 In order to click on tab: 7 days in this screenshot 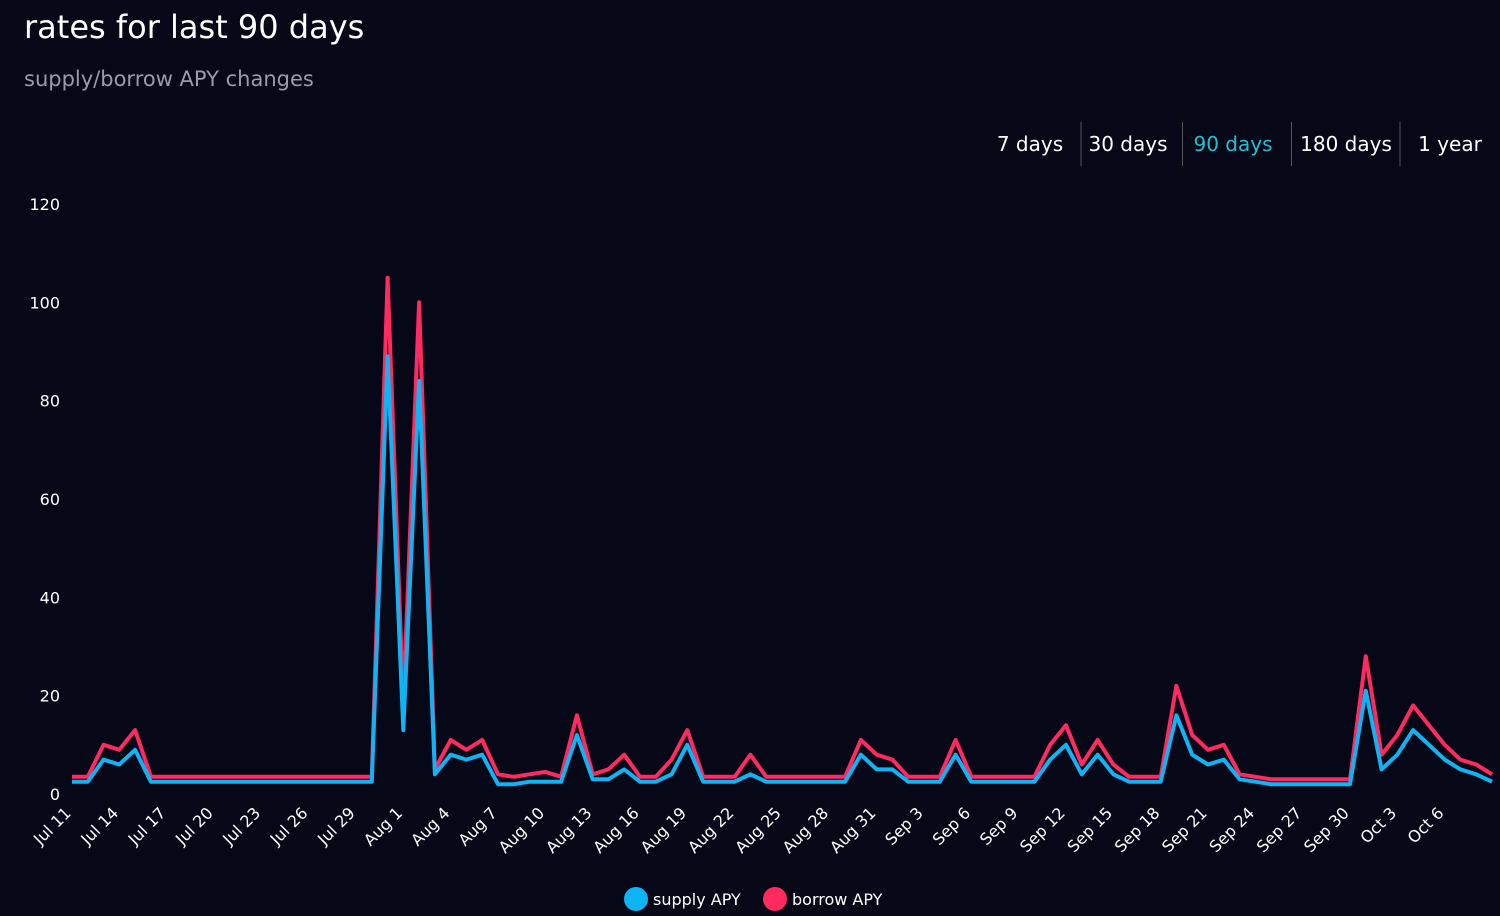, I will do `click(1030, 144)`.